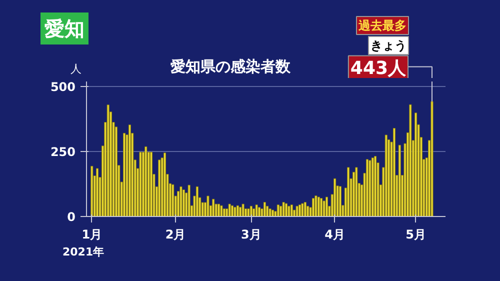  Describe the element at coordinates (63, 152) in the screenshot. I see `y-tick-label: 250` at that location.